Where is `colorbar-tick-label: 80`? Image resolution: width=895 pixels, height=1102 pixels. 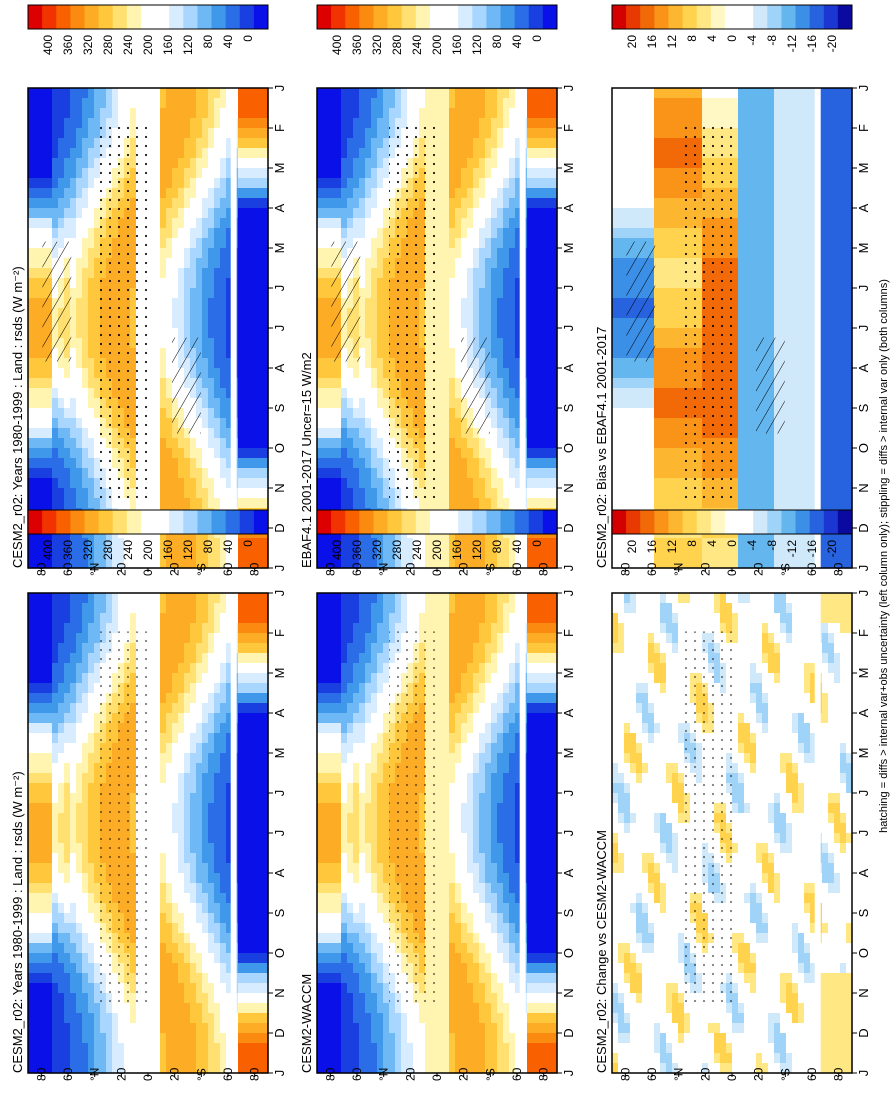 colorbar-tick-label: 80 is located at coordinates (497, 42).